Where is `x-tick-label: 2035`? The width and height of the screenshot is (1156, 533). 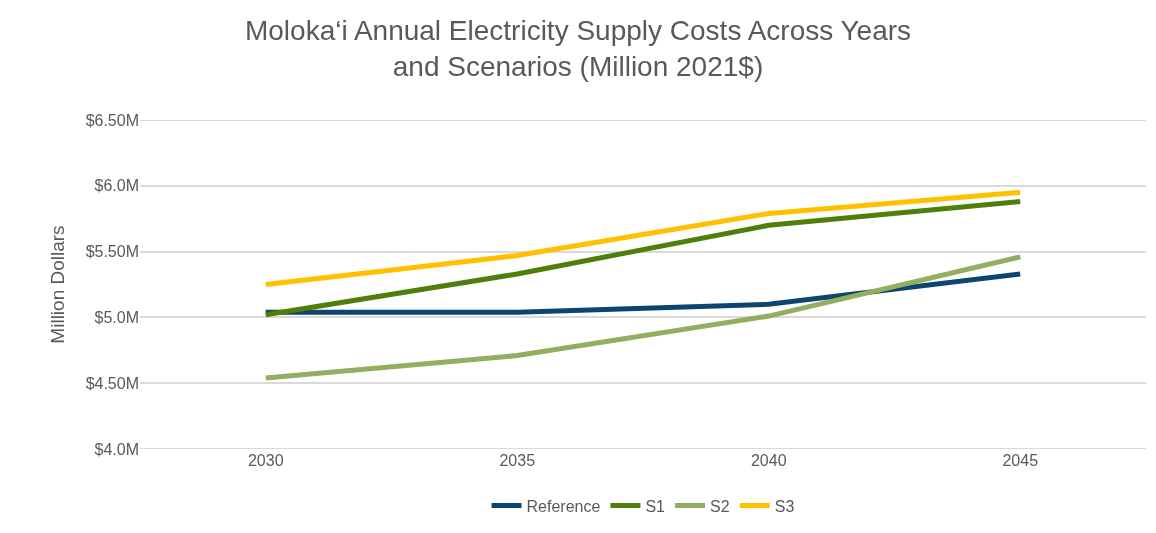
x-tick-label: 2035 is located at coordinates (517, 460).